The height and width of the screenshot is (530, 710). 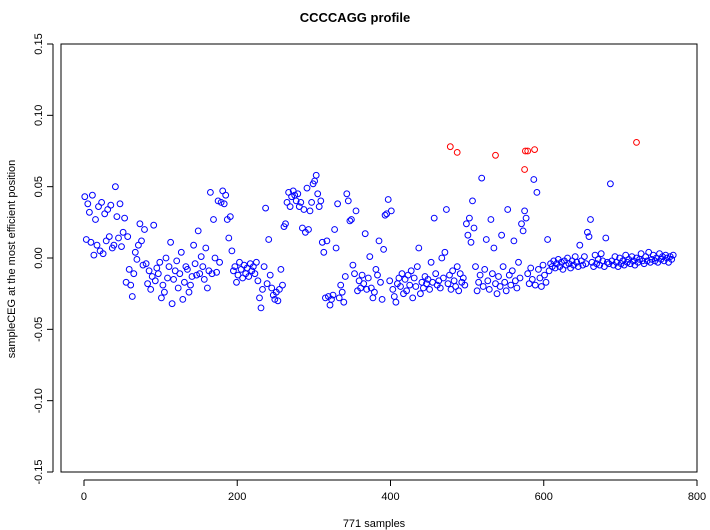 I want to click on y-tick-label: 0.00, so click(x=39, y=257).